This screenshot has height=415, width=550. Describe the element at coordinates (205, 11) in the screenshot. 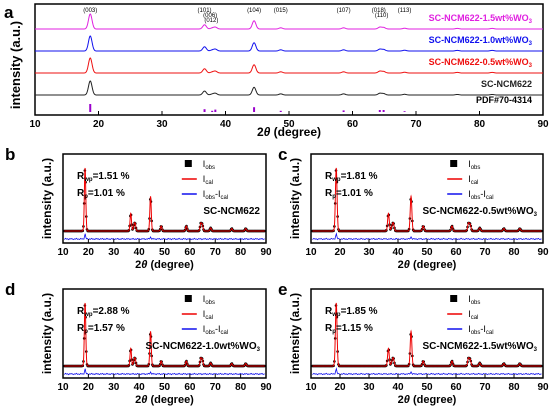

I see `peak-label: (101)` at that location.